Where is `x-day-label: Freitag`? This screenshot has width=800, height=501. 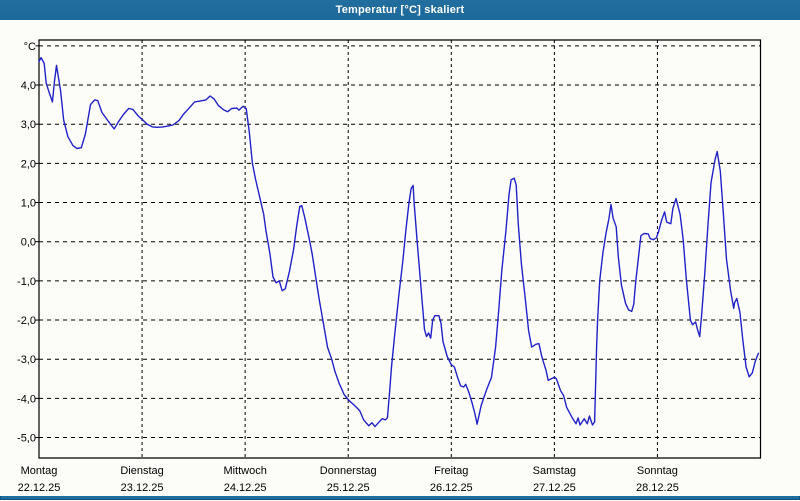 x-day-label: Freitag is located at coordinates (451, 471).